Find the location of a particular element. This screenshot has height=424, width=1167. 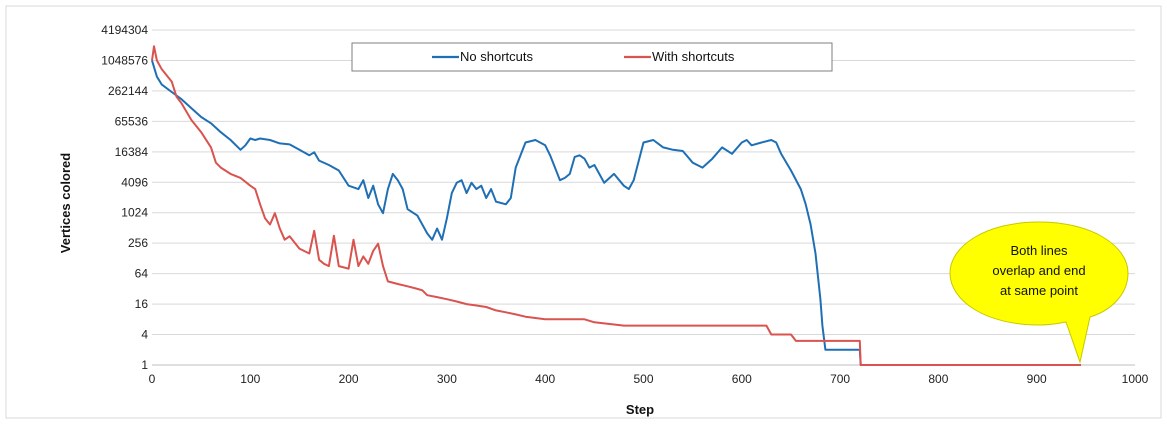

x-tick-label: 700 is located at coordinates (840, 379).